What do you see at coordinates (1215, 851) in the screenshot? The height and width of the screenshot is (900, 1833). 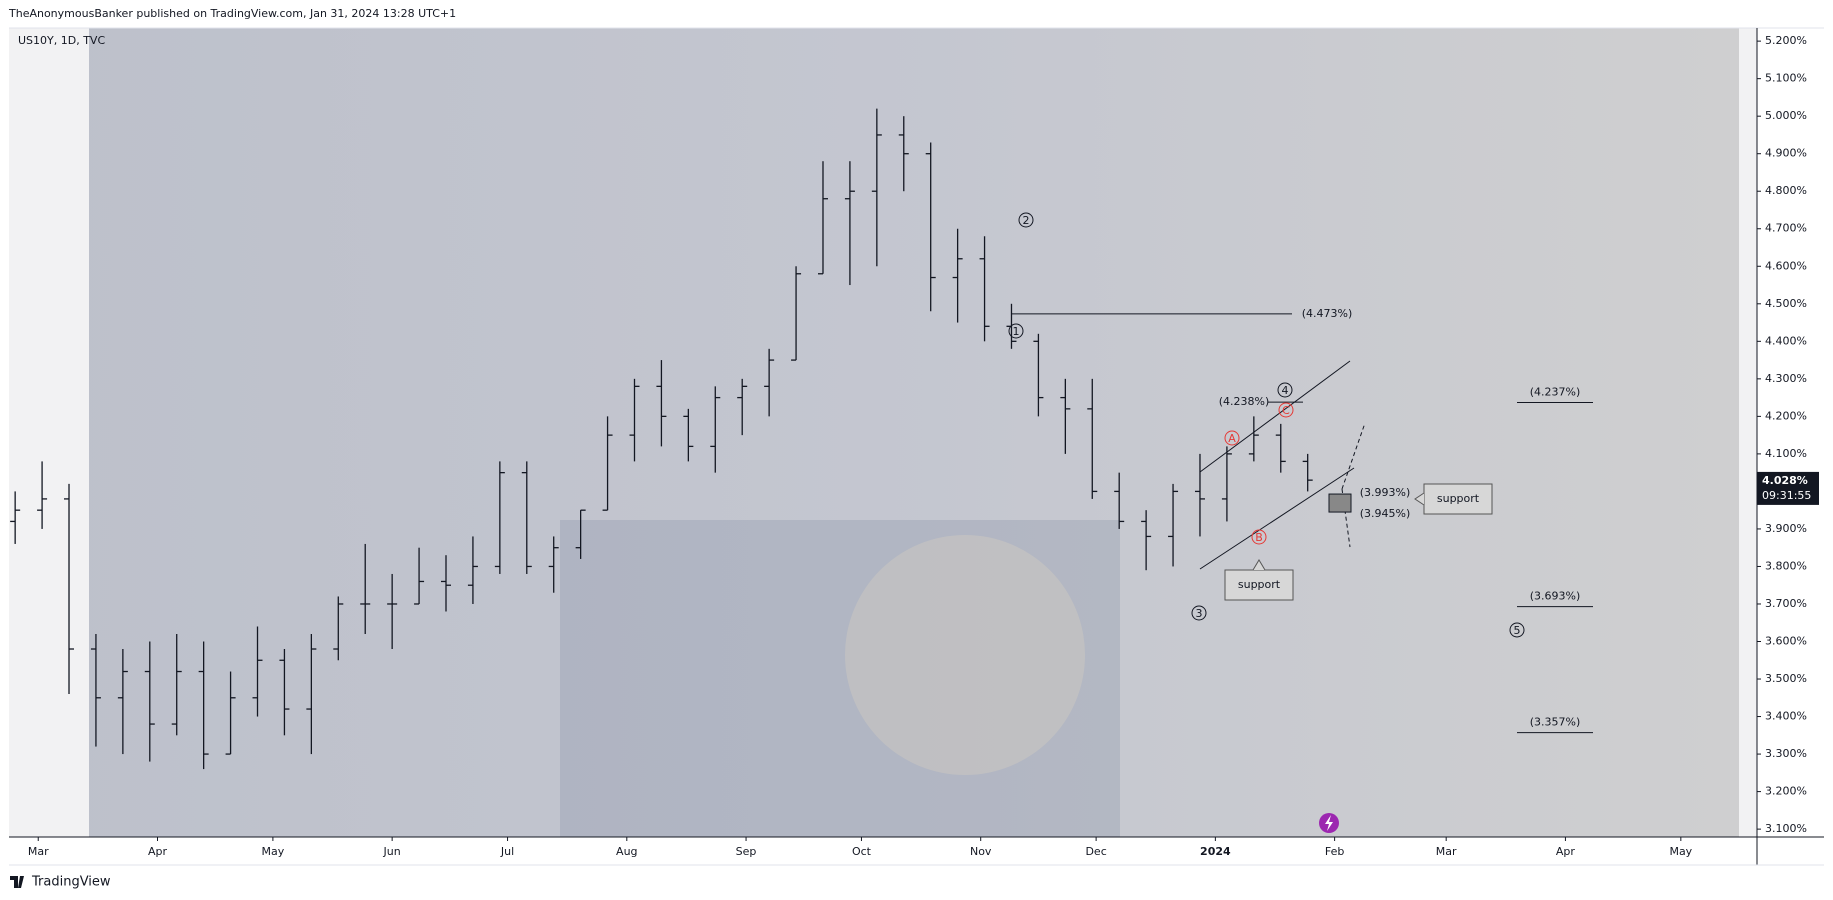 I see `x-tick-label: 2024` at bounding box center [1215, 851].